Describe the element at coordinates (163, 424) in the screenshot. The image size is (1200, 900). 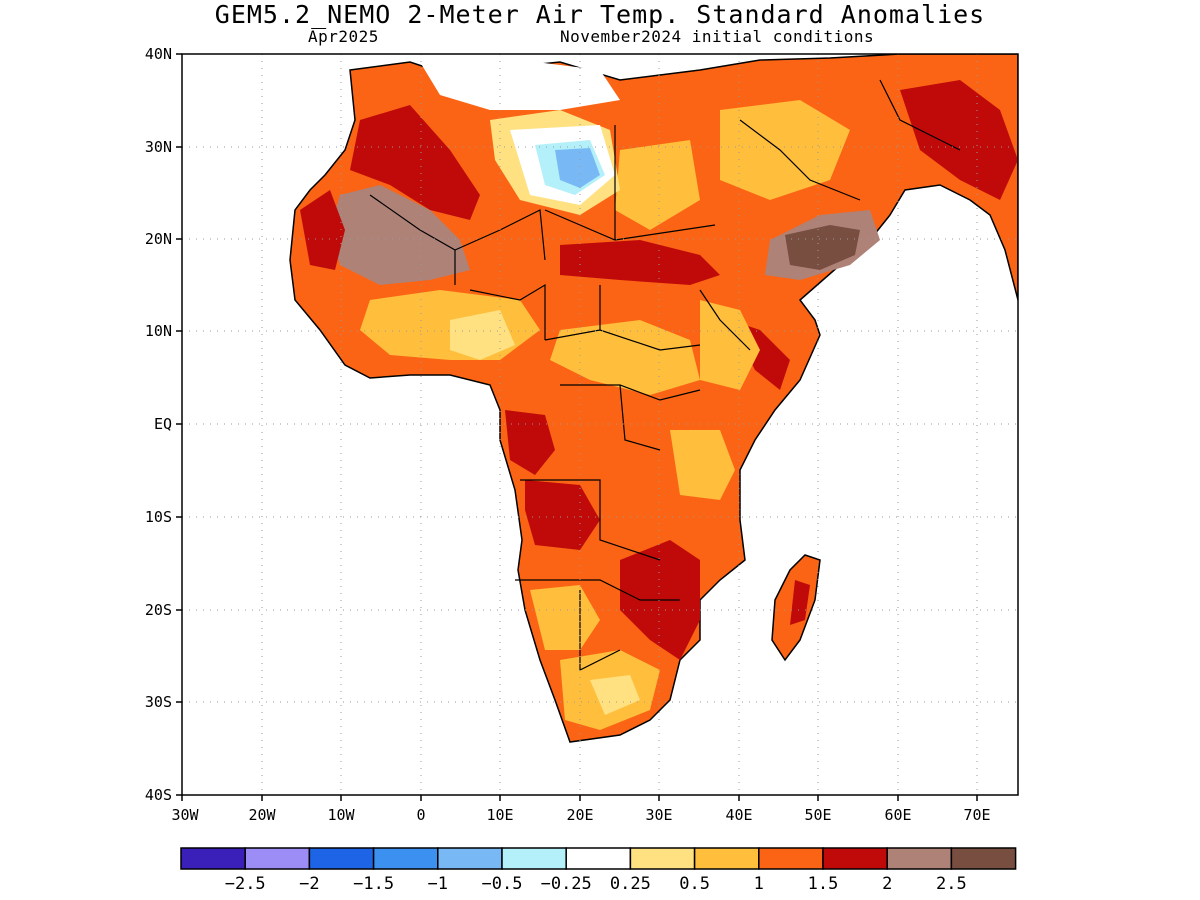
I see `lat-label-eq: EQ` at that location.